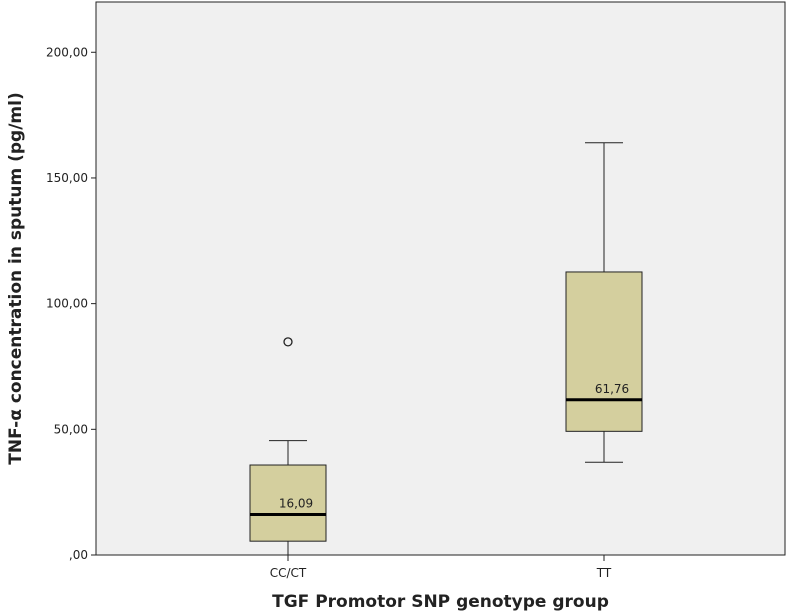  Describe the element at coordinates (612, 389) in the screenshot. I see `median-label: 61,76` at that location.